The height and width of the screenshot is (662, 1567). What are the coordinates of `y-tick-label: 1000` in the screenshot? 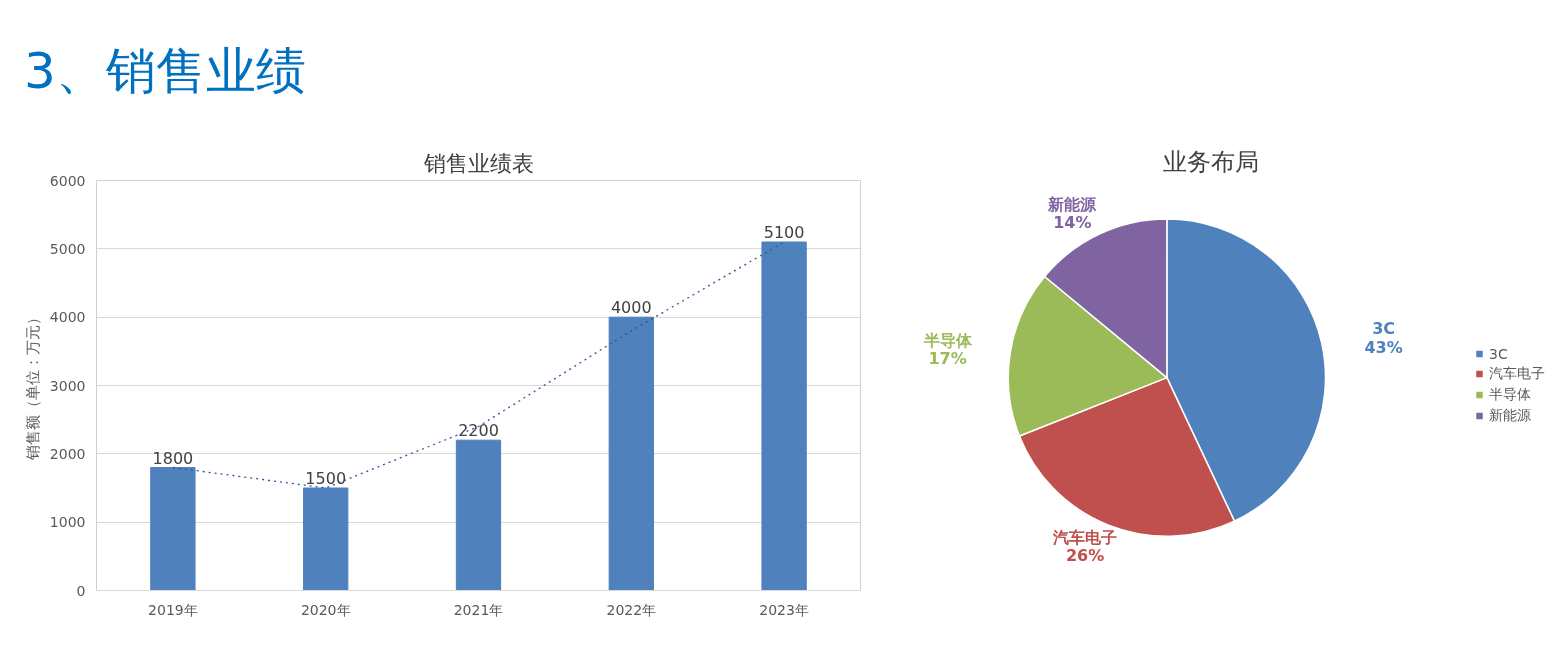 It's located at (67, 522).